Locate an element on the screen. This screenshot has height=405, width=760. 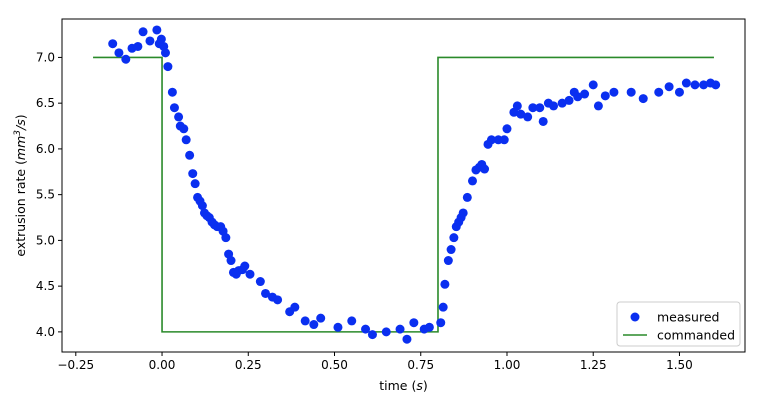
y-tick-label: 6.0 is located at coordinates (45, 149).